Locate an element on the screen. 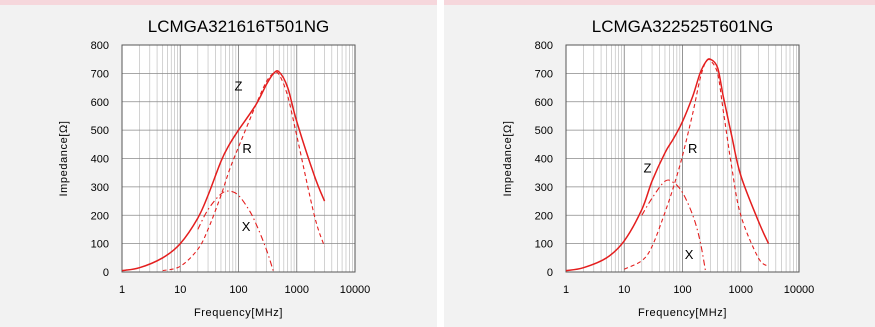 Image resolution: width=875 pixels, height=327 pixels. chart1-ytick-label: 0 is located at coordinates (550, 273).